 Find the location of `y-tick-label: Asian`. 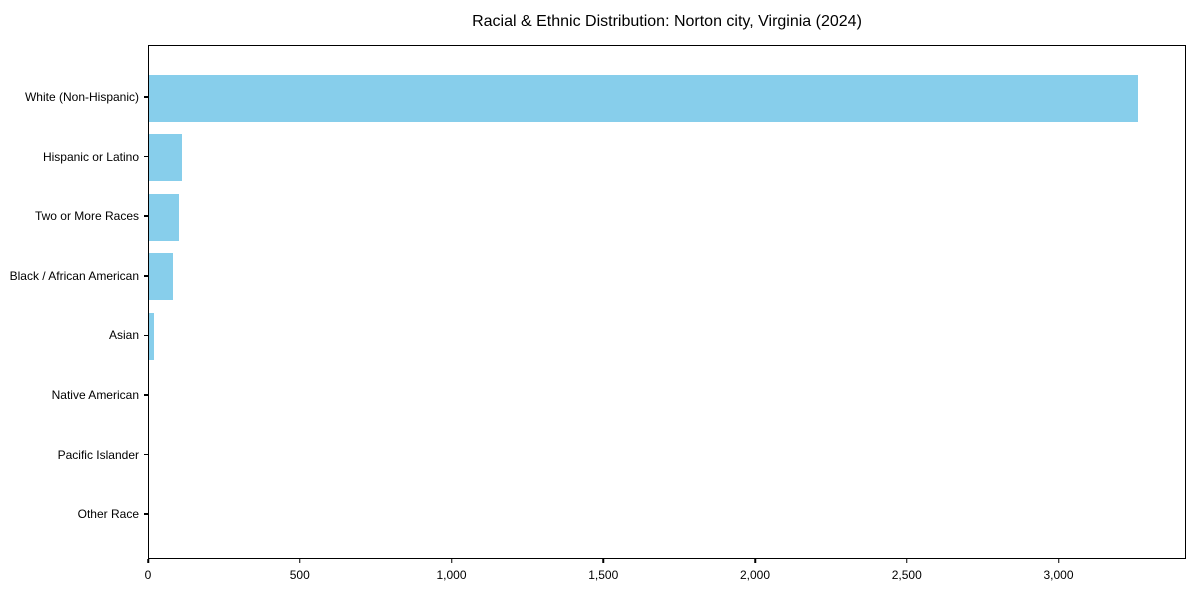

y-tick-label: Asian is located at coordinates (123, 335).